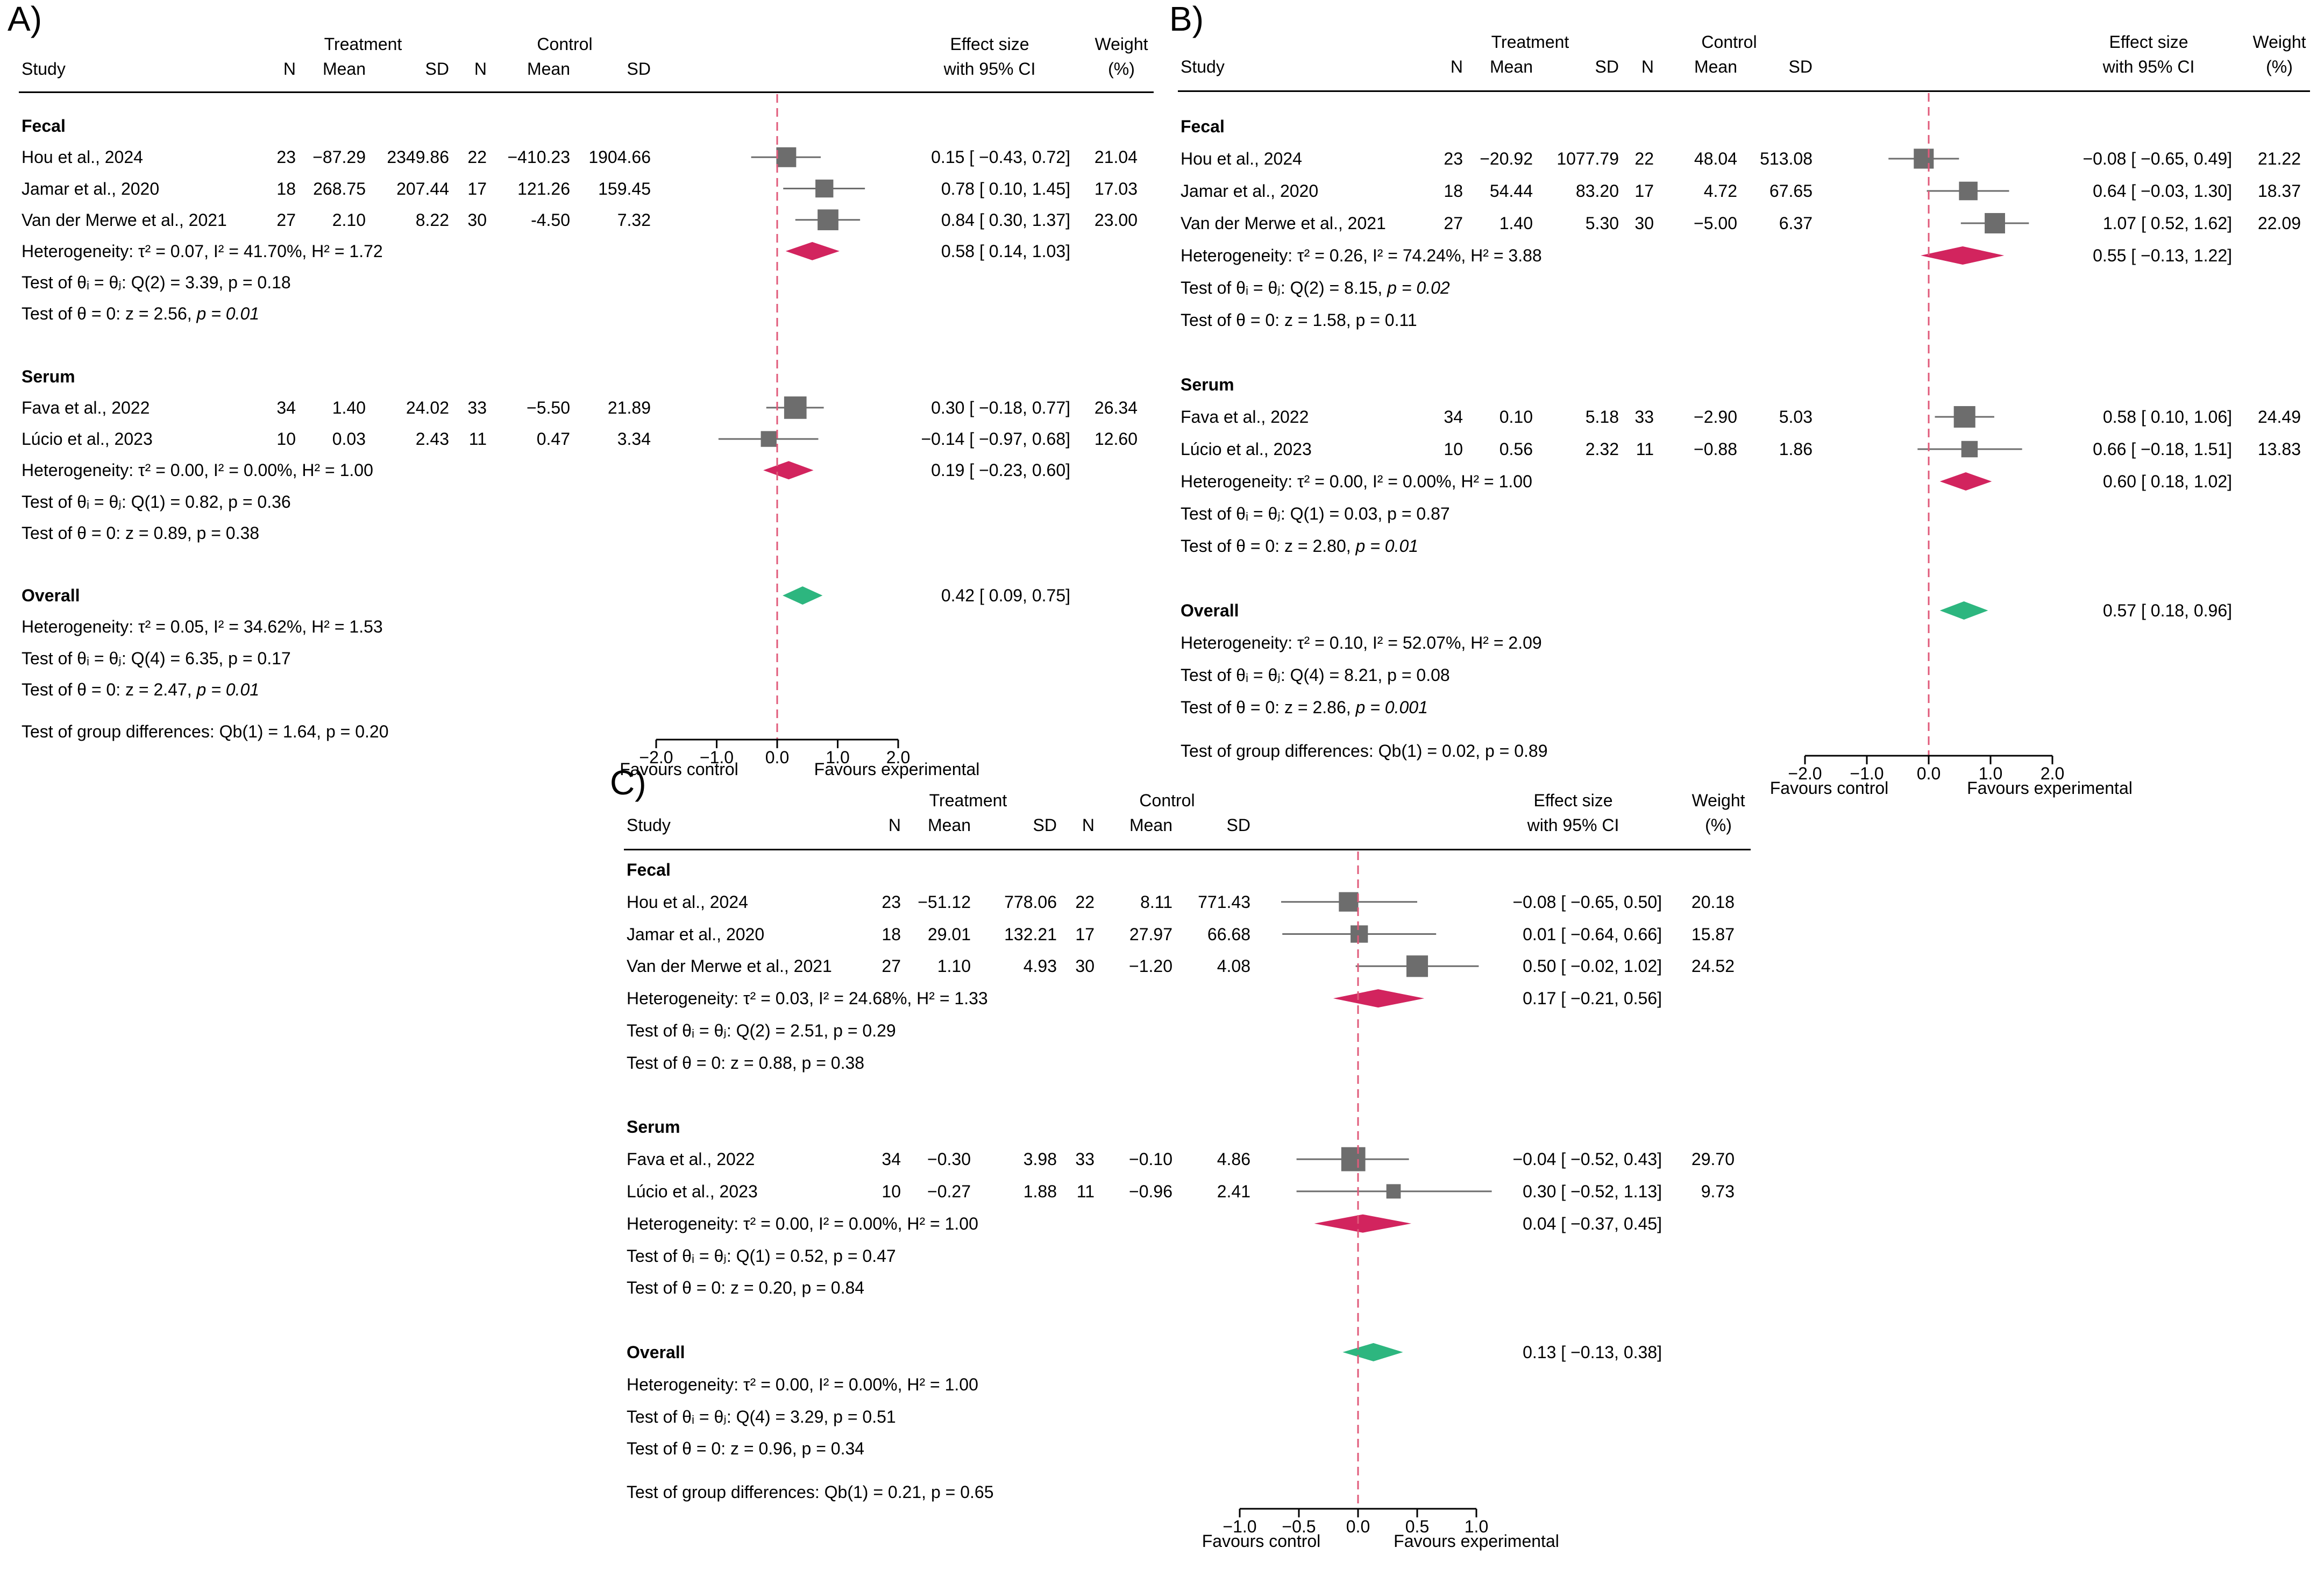 The height and width of the screenshot is (1576, 2324). I want to click on effect-ci: 0.01 [ −0.64, 0.66], so click(1592, 934).